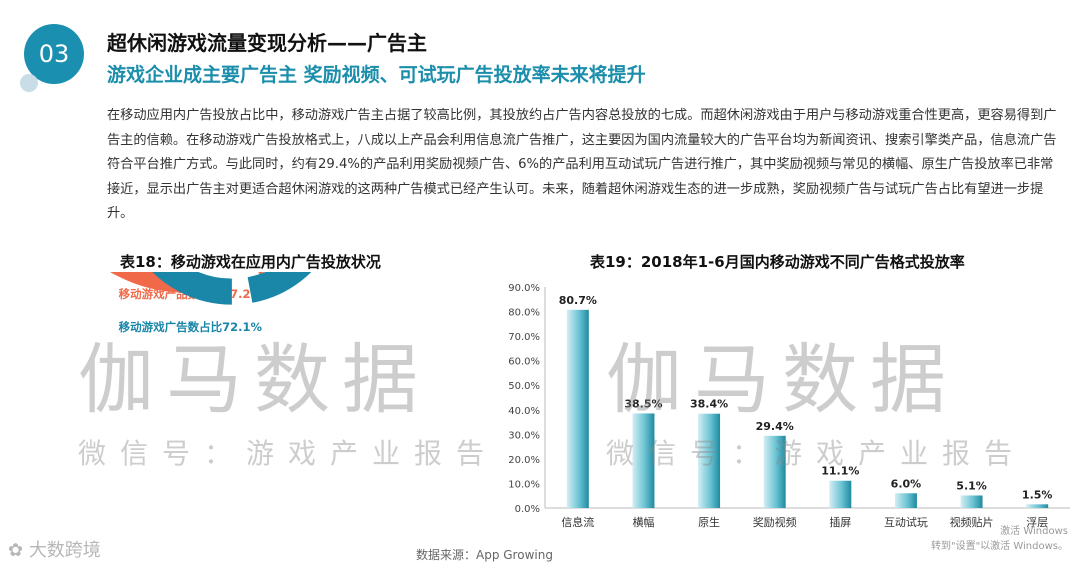 This screenshot has width=1080, height=567. I want to click on y-tick-label: 0.0%, so click(527, 509).